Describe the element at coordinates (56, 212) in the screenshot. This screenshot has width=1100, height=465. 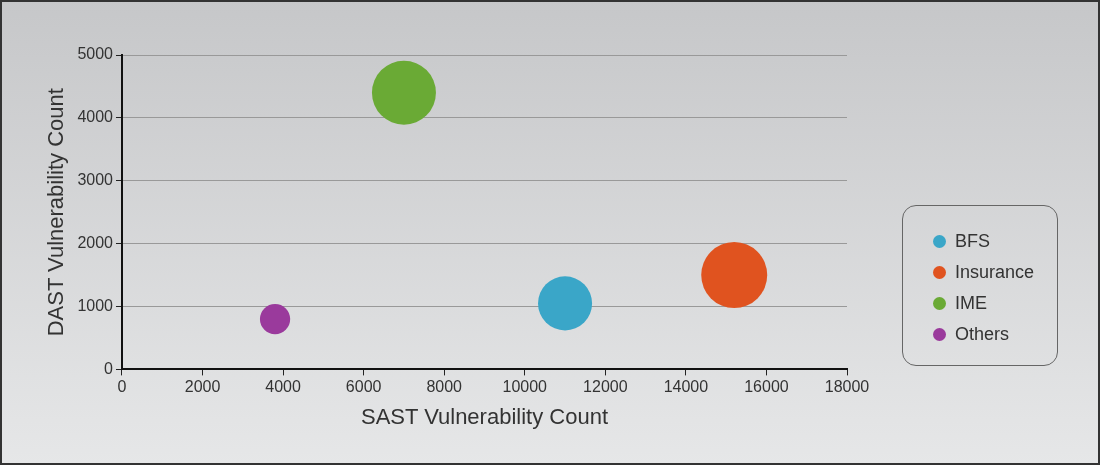
I see `y-axis-title: DAST Vulnerability Count` at that location.